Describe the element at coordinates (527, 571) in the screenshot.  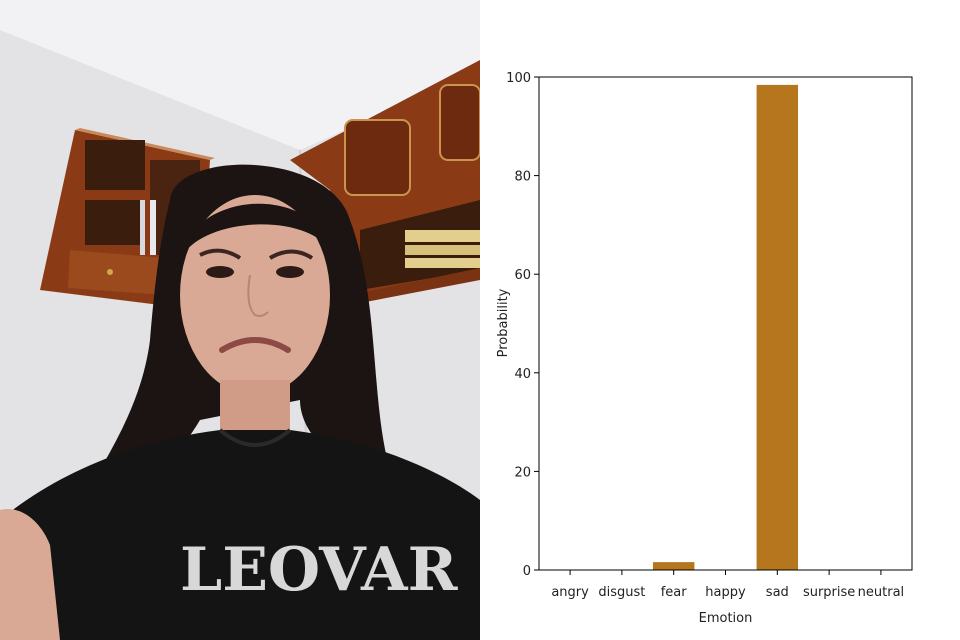
I see `y-tick-label: 0` at that location.